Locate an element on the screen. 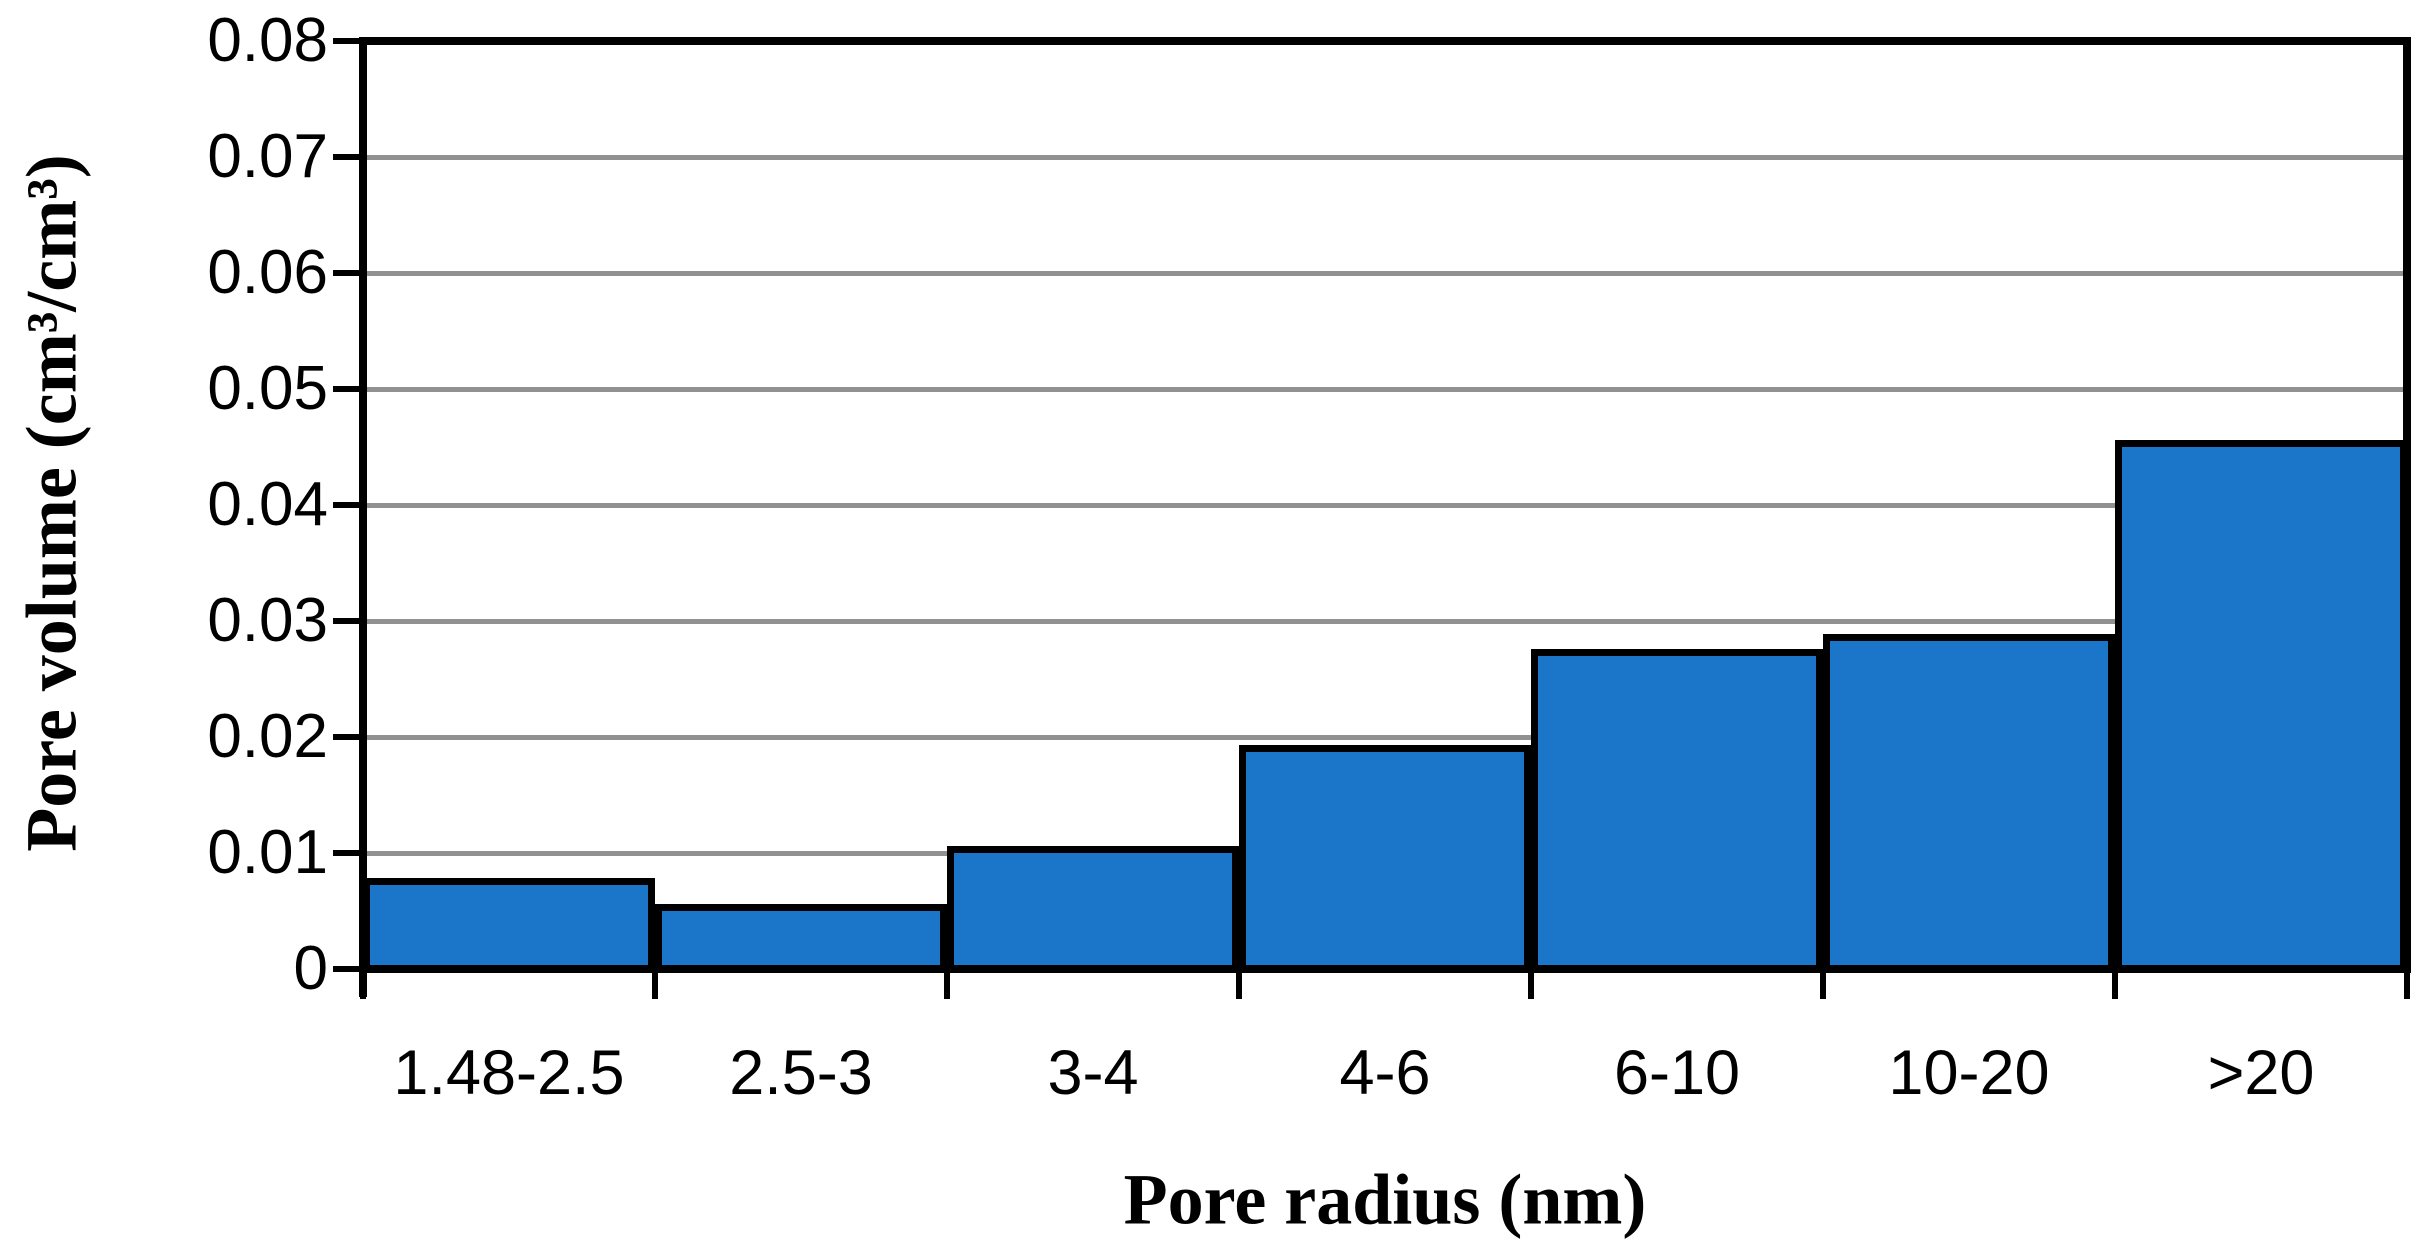 This screenshot has height=1257, width=2435. y-tick-label: 0 is located at coordinates (310, 968).